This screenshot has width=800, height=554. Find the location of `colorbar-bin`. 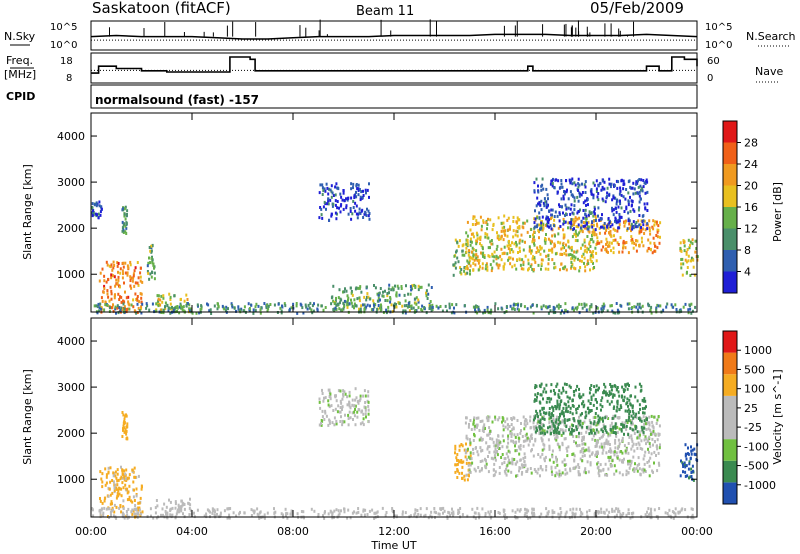

colorbar-bin is located at coordinates (730, 282).